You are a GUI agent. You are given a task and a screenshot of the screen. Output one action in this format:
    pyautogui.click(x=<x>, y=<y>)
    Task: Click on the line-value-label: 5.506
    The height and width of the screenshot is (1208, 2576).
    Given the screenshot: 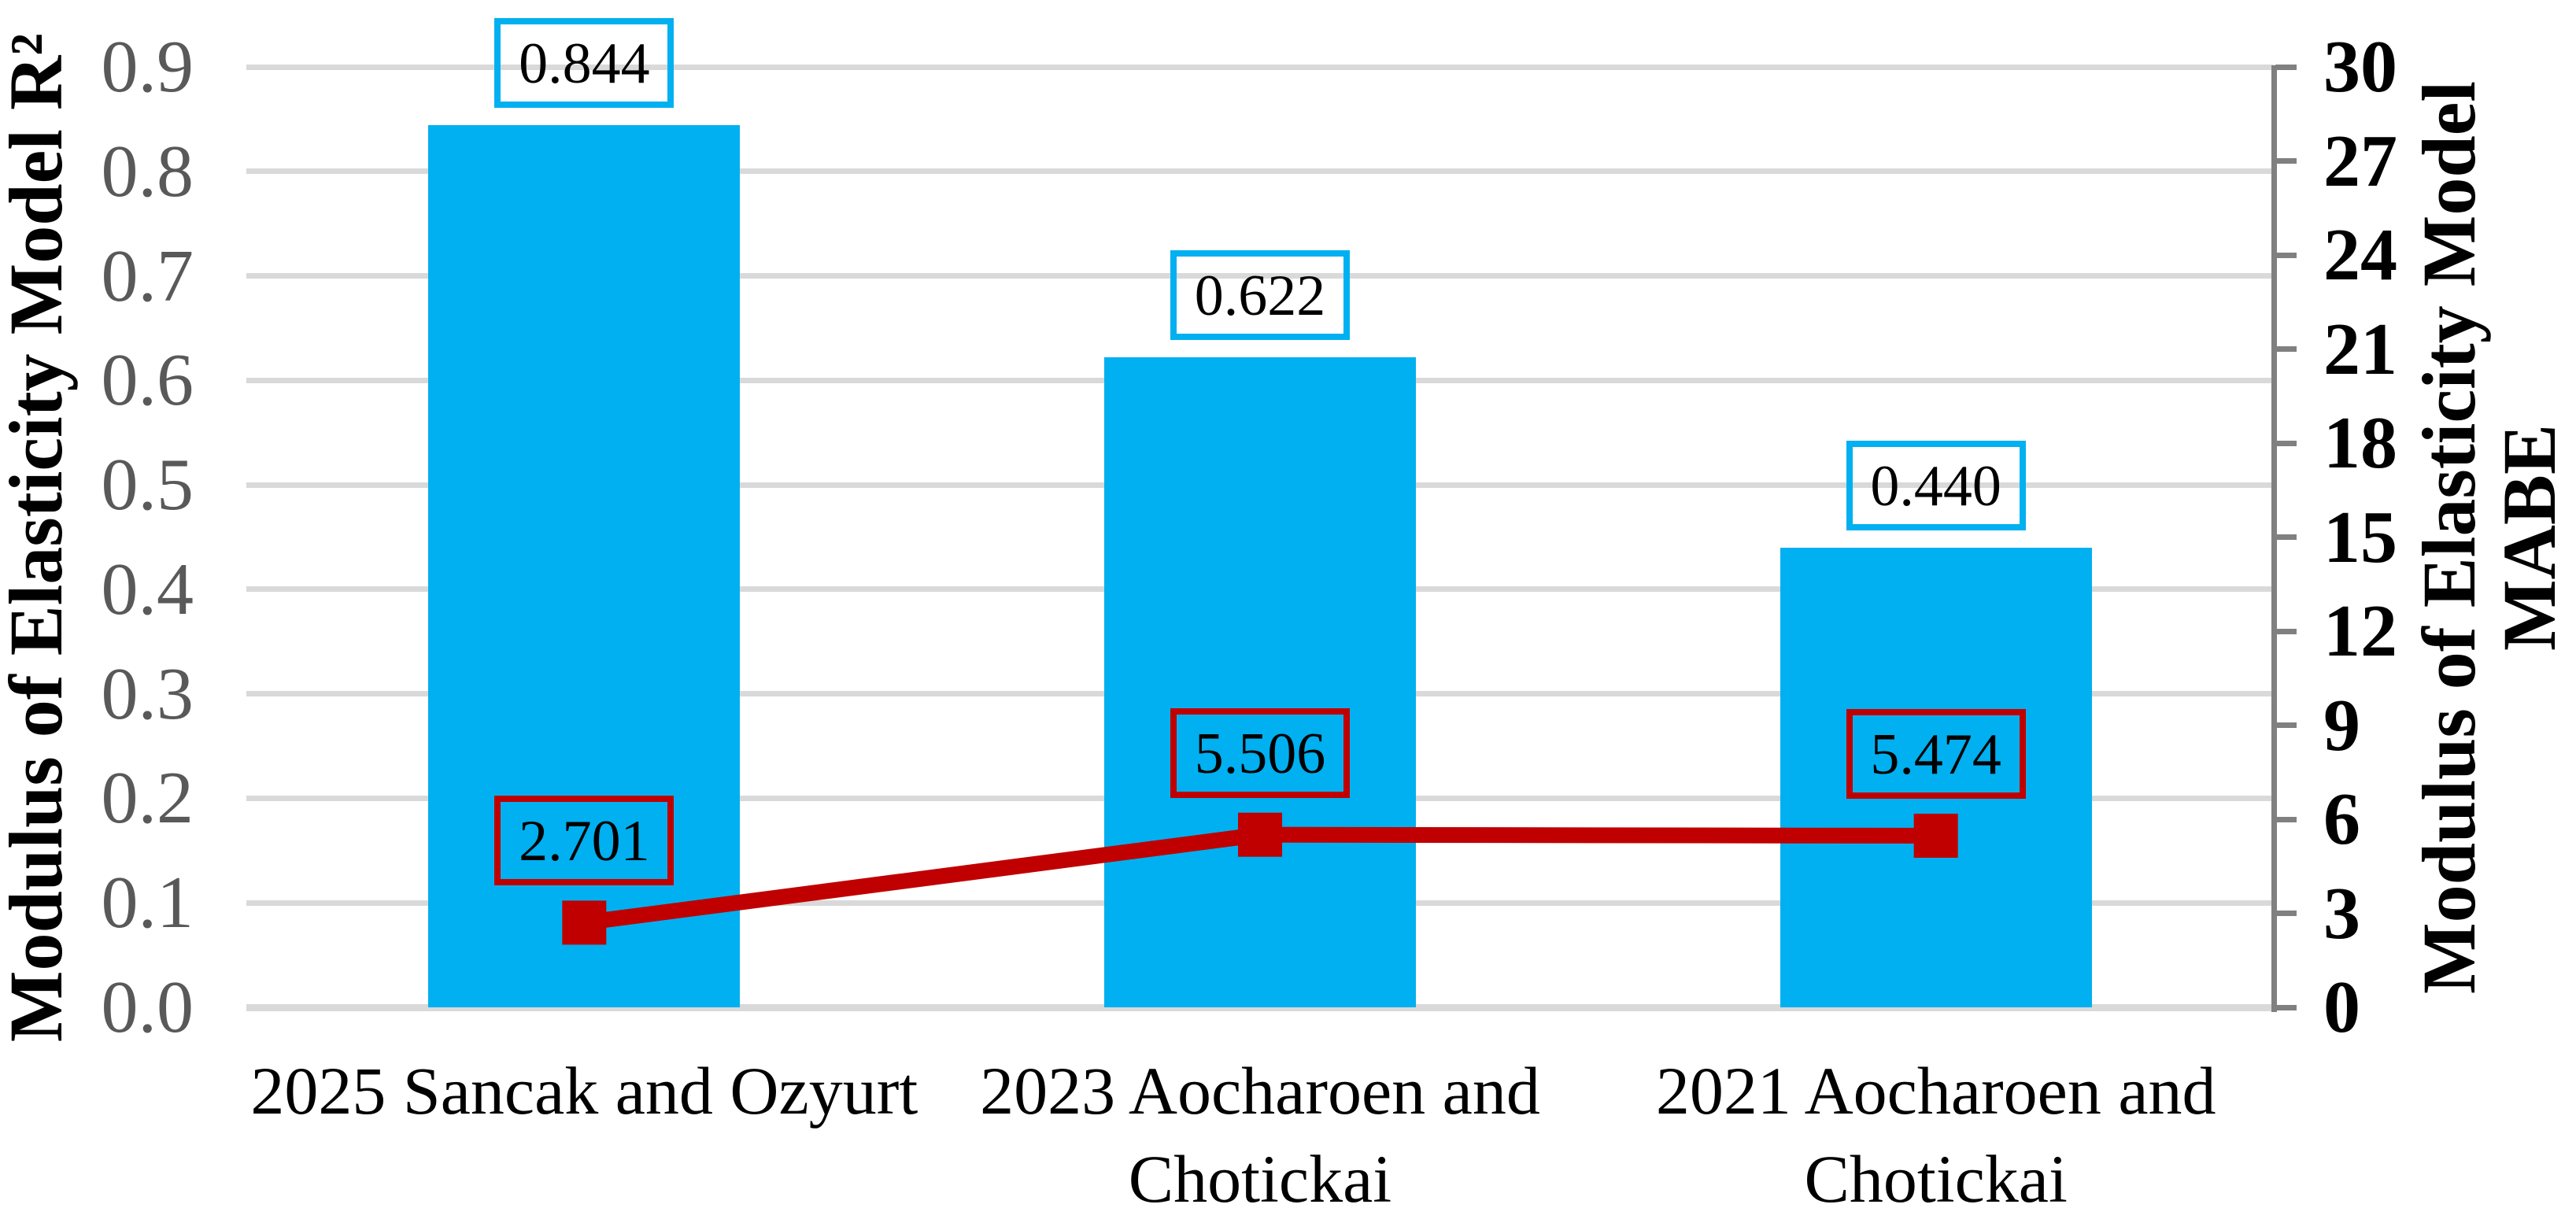 What is the action you would take?
    pyautogui.click(x=1260, y=753)
    